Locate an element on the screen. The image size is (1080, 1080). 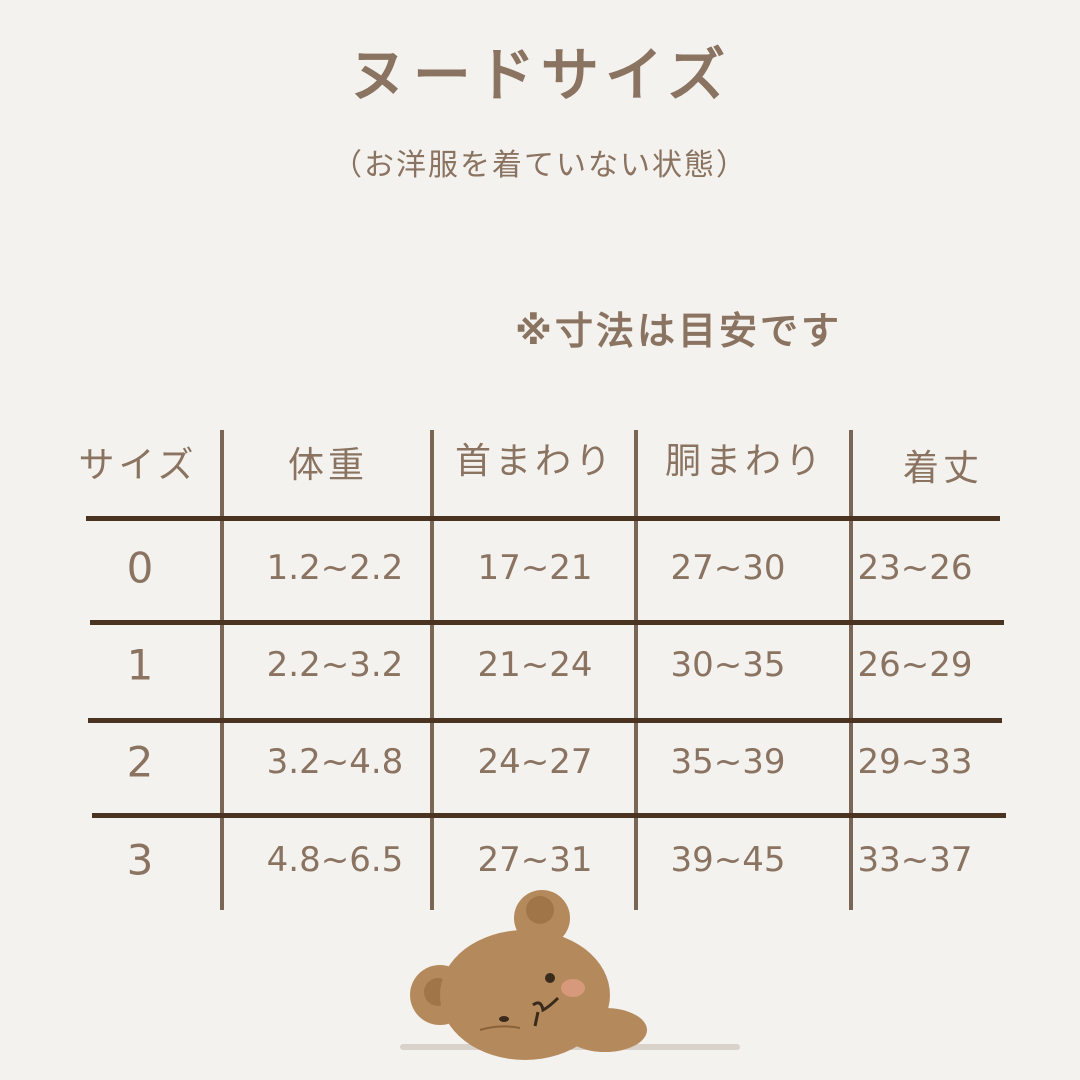
cell-size: 1 is located at coordinates (140, 665).